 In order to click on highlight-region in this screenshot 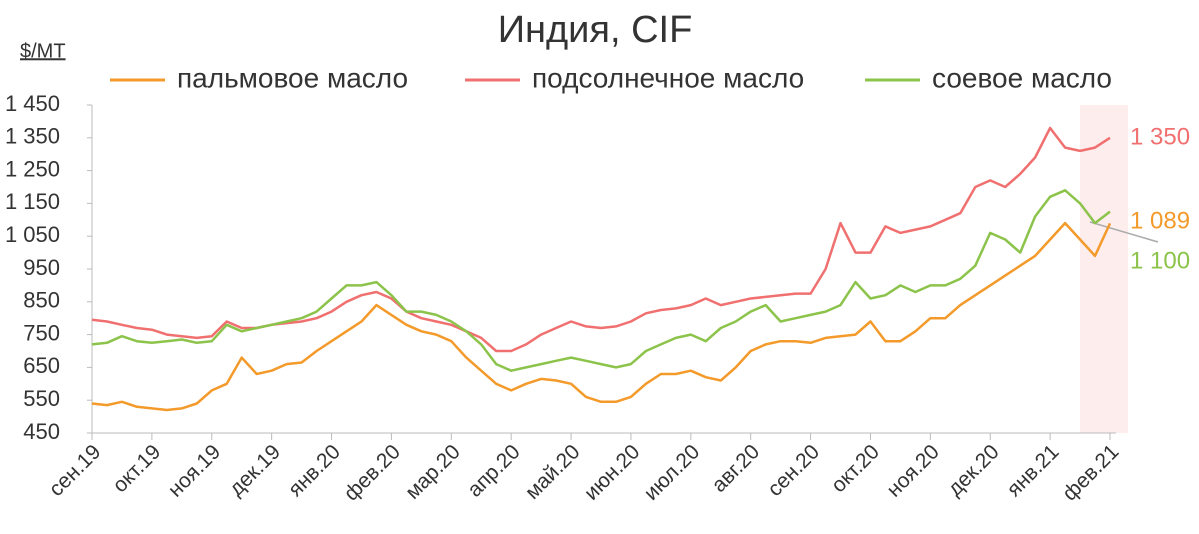, I will do `click(1104, 269)`.